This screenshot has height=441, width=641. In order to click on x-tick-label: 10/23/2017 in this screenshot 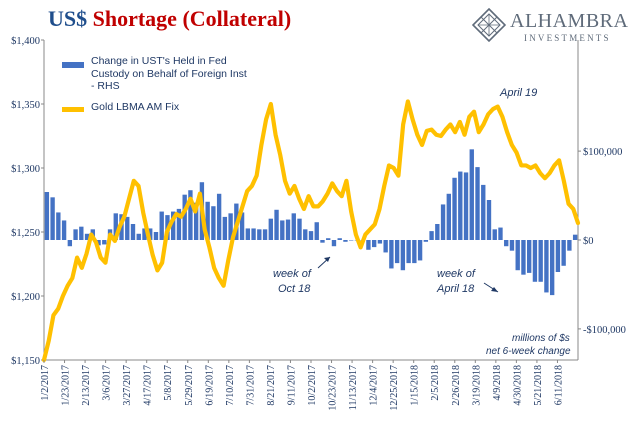, I will do `click(333, 388)`.